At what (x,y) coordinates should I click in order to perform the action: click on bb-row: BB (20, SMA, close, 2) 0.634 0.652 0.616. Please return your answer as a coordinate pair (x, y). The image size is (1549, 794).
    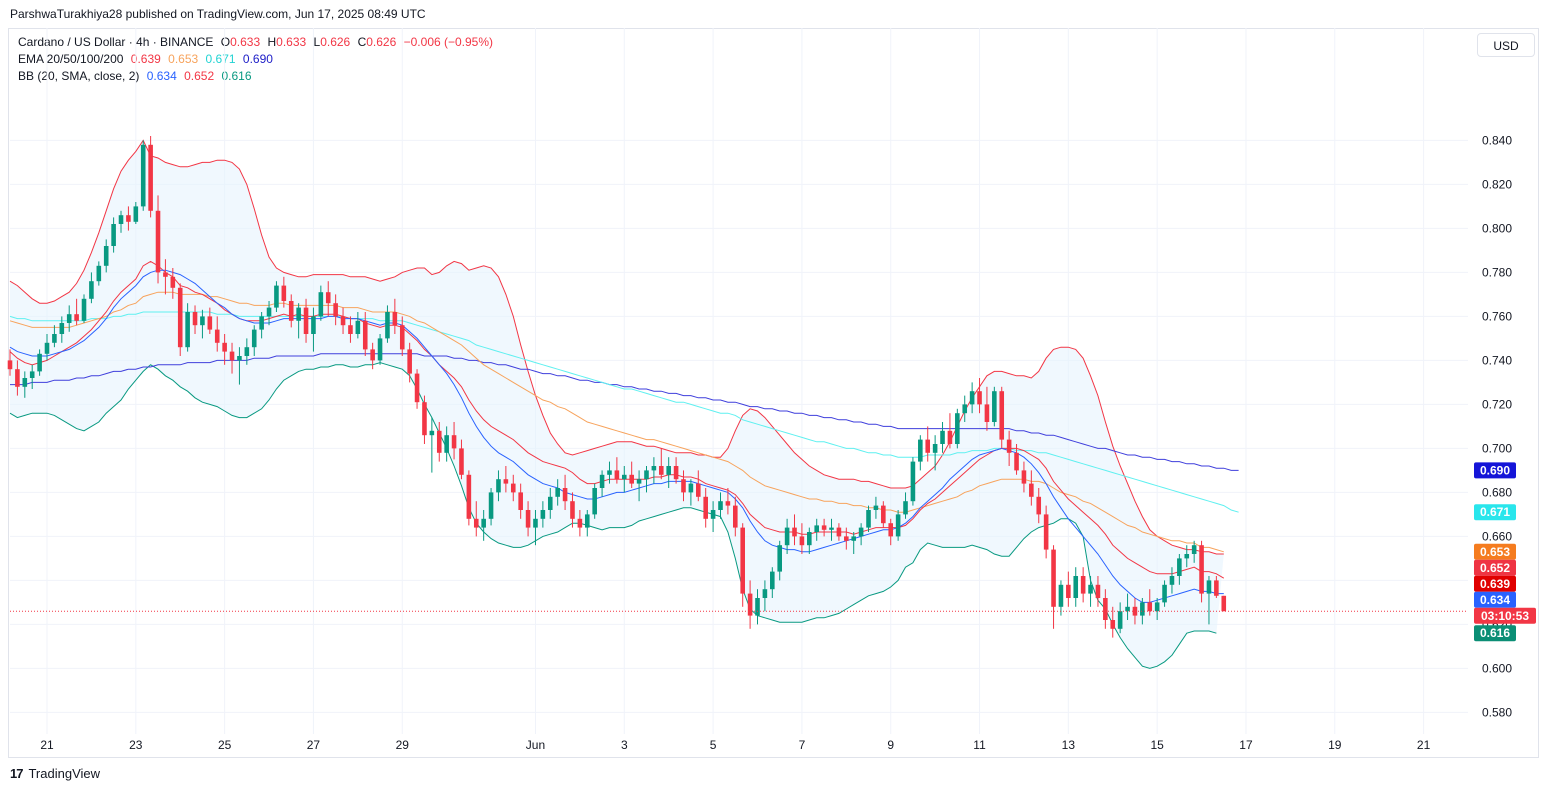
    Looking at the image, I should click on (257, 76).